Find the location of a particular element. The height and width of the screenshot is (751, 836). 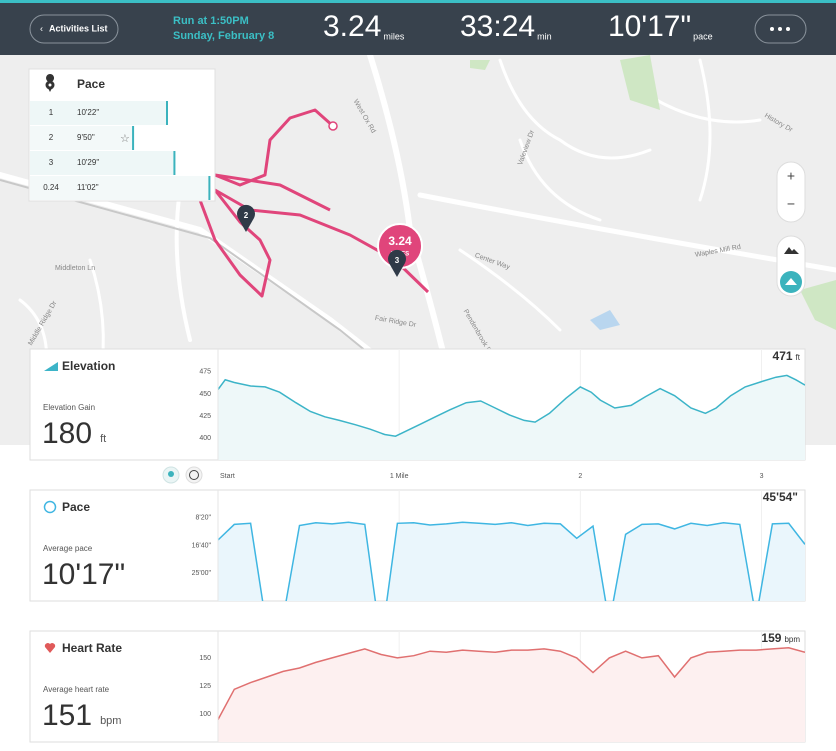

stat-unit: min is located at coordinates (544, 36).